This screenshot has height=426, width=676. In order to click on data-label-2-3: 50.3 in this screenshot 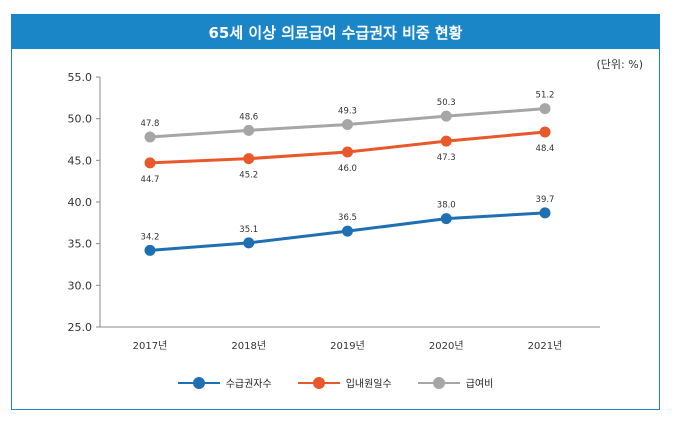, I will do `click(446, 103)`.